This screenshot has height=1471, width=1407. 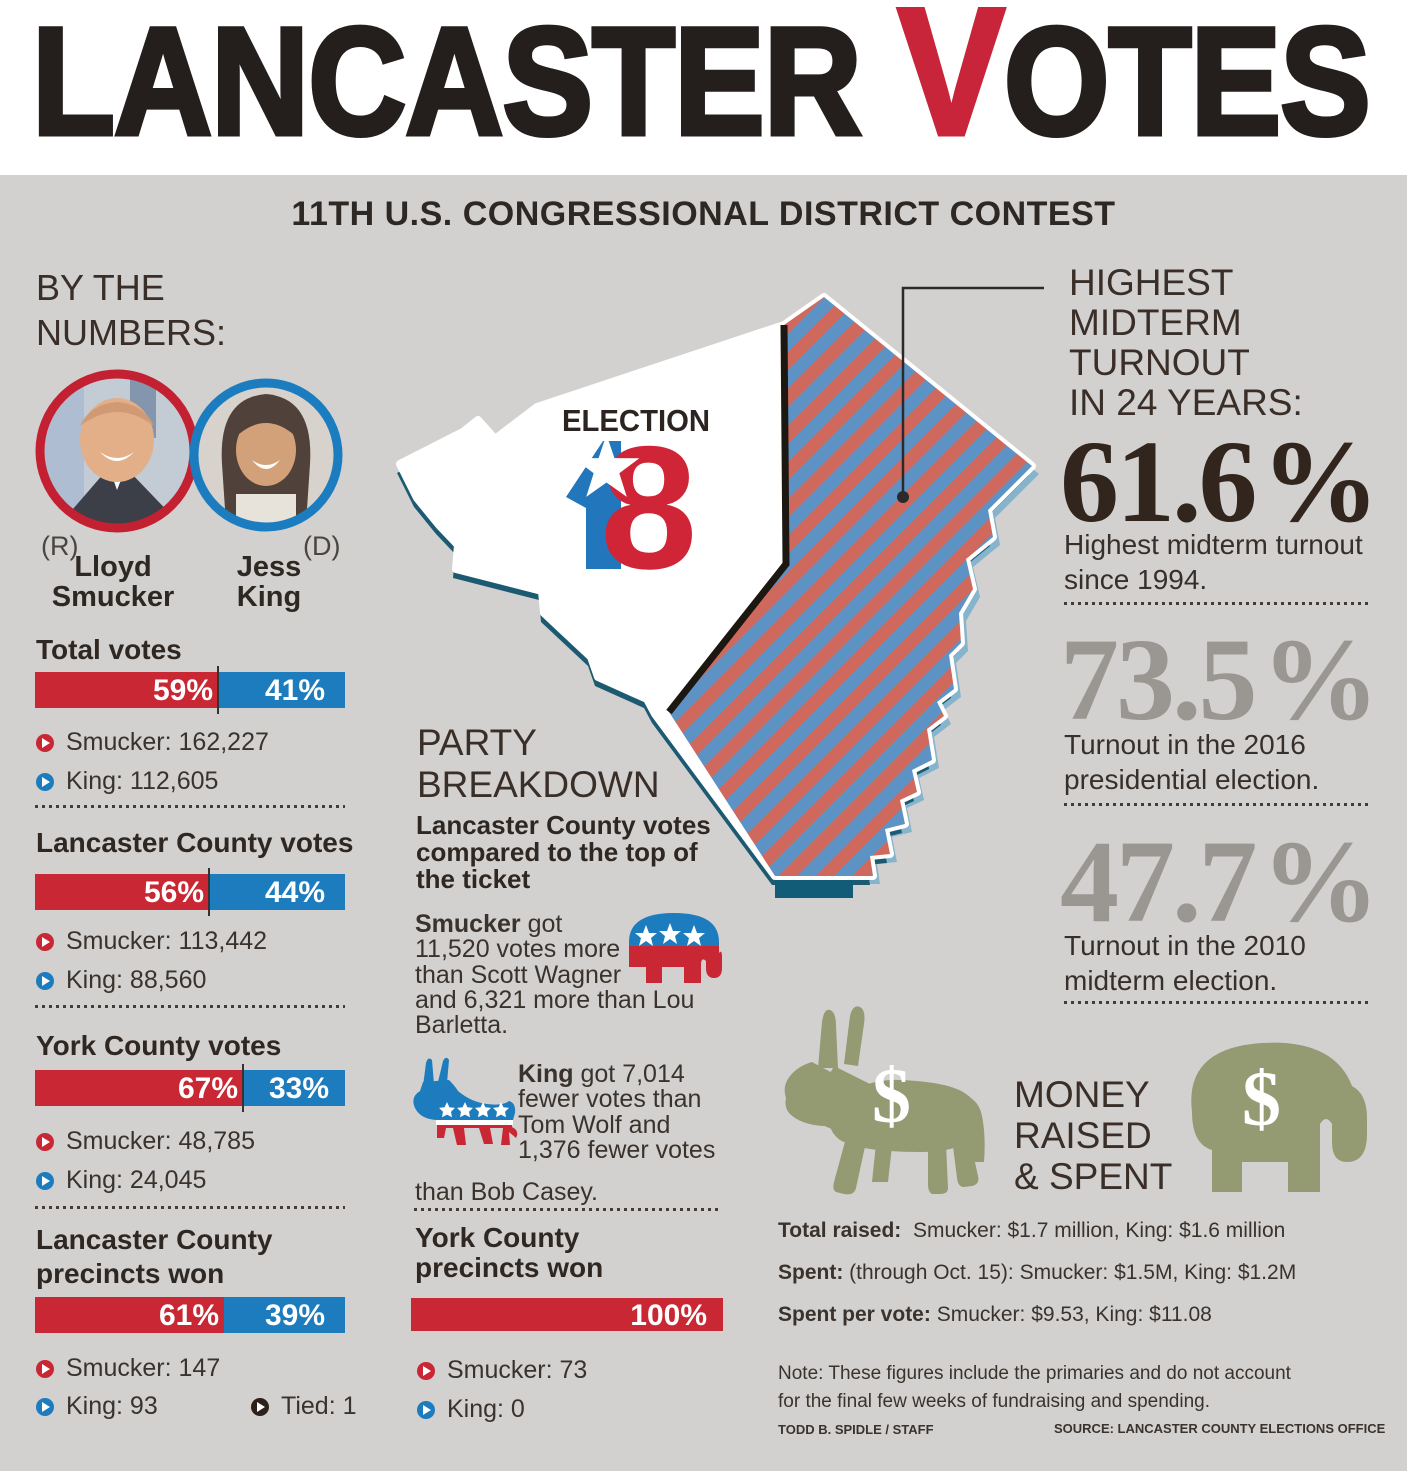 What do you see at coordinates (648, 508) in the screenshot?
I see `svg-text: 8` at bounding box center [648, 508].